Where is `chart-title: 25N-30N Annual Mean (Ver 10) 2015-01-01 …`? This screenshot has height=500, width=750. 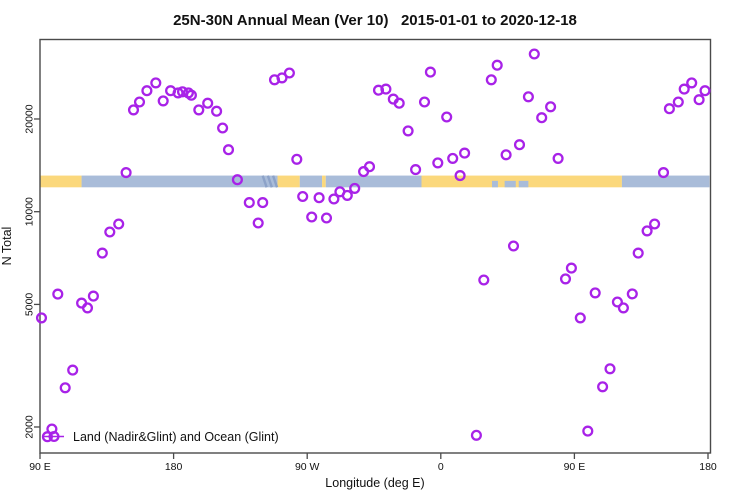 chart-title: 25N-30N Annual Mean (Ver 10) 2015-01-01 … is located at coordinates (375, 20).